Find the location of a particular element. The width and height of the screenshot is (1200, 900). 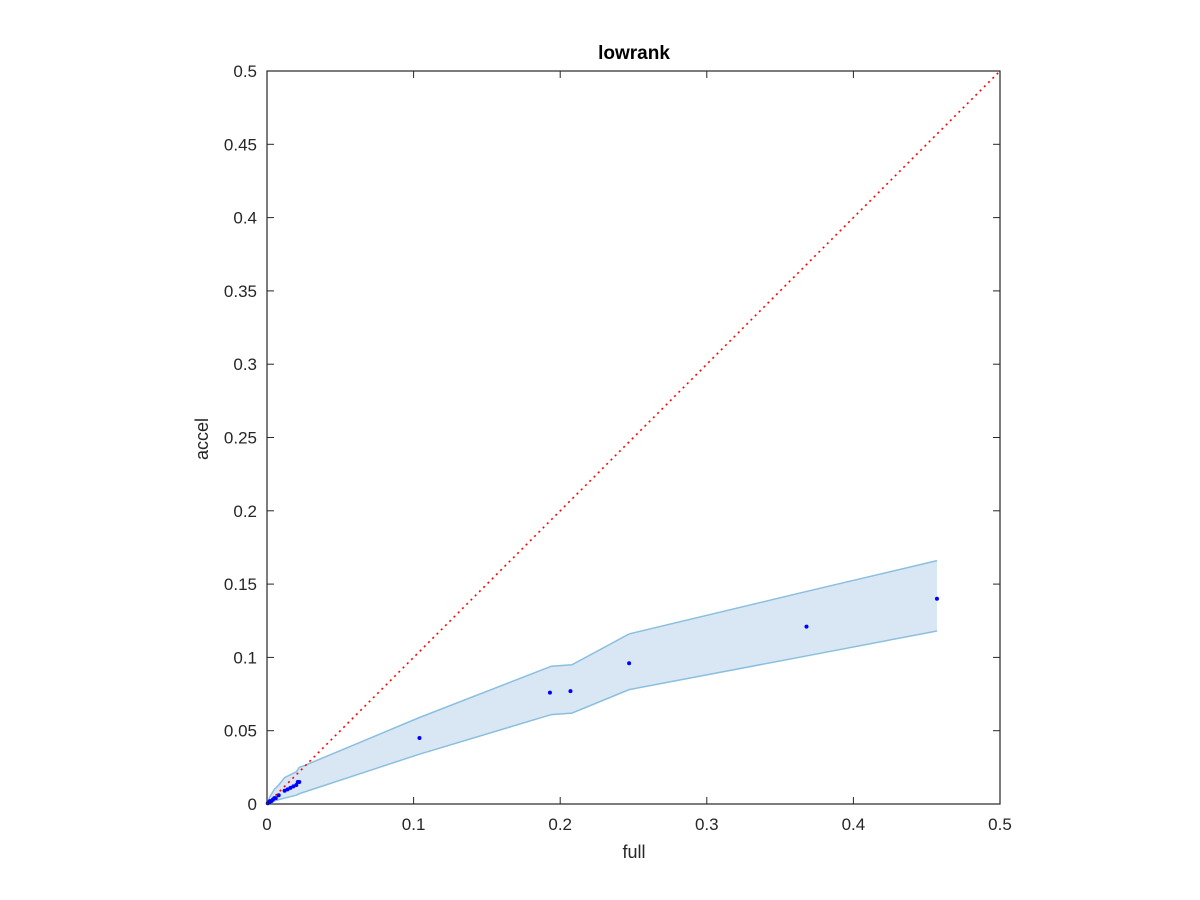

y-tick-label: 0.5 is located at coordinates (245, 71).